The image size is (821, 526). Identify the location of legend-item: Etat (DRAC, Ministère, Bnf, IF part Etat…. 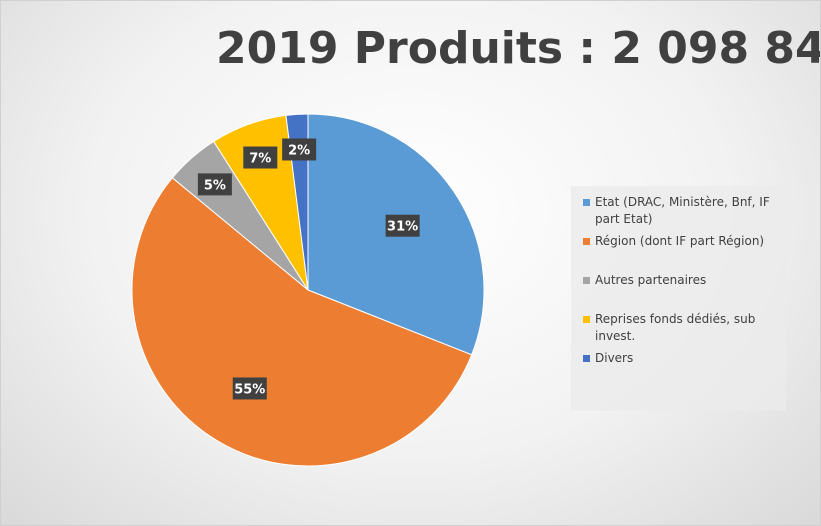
(680, 211).